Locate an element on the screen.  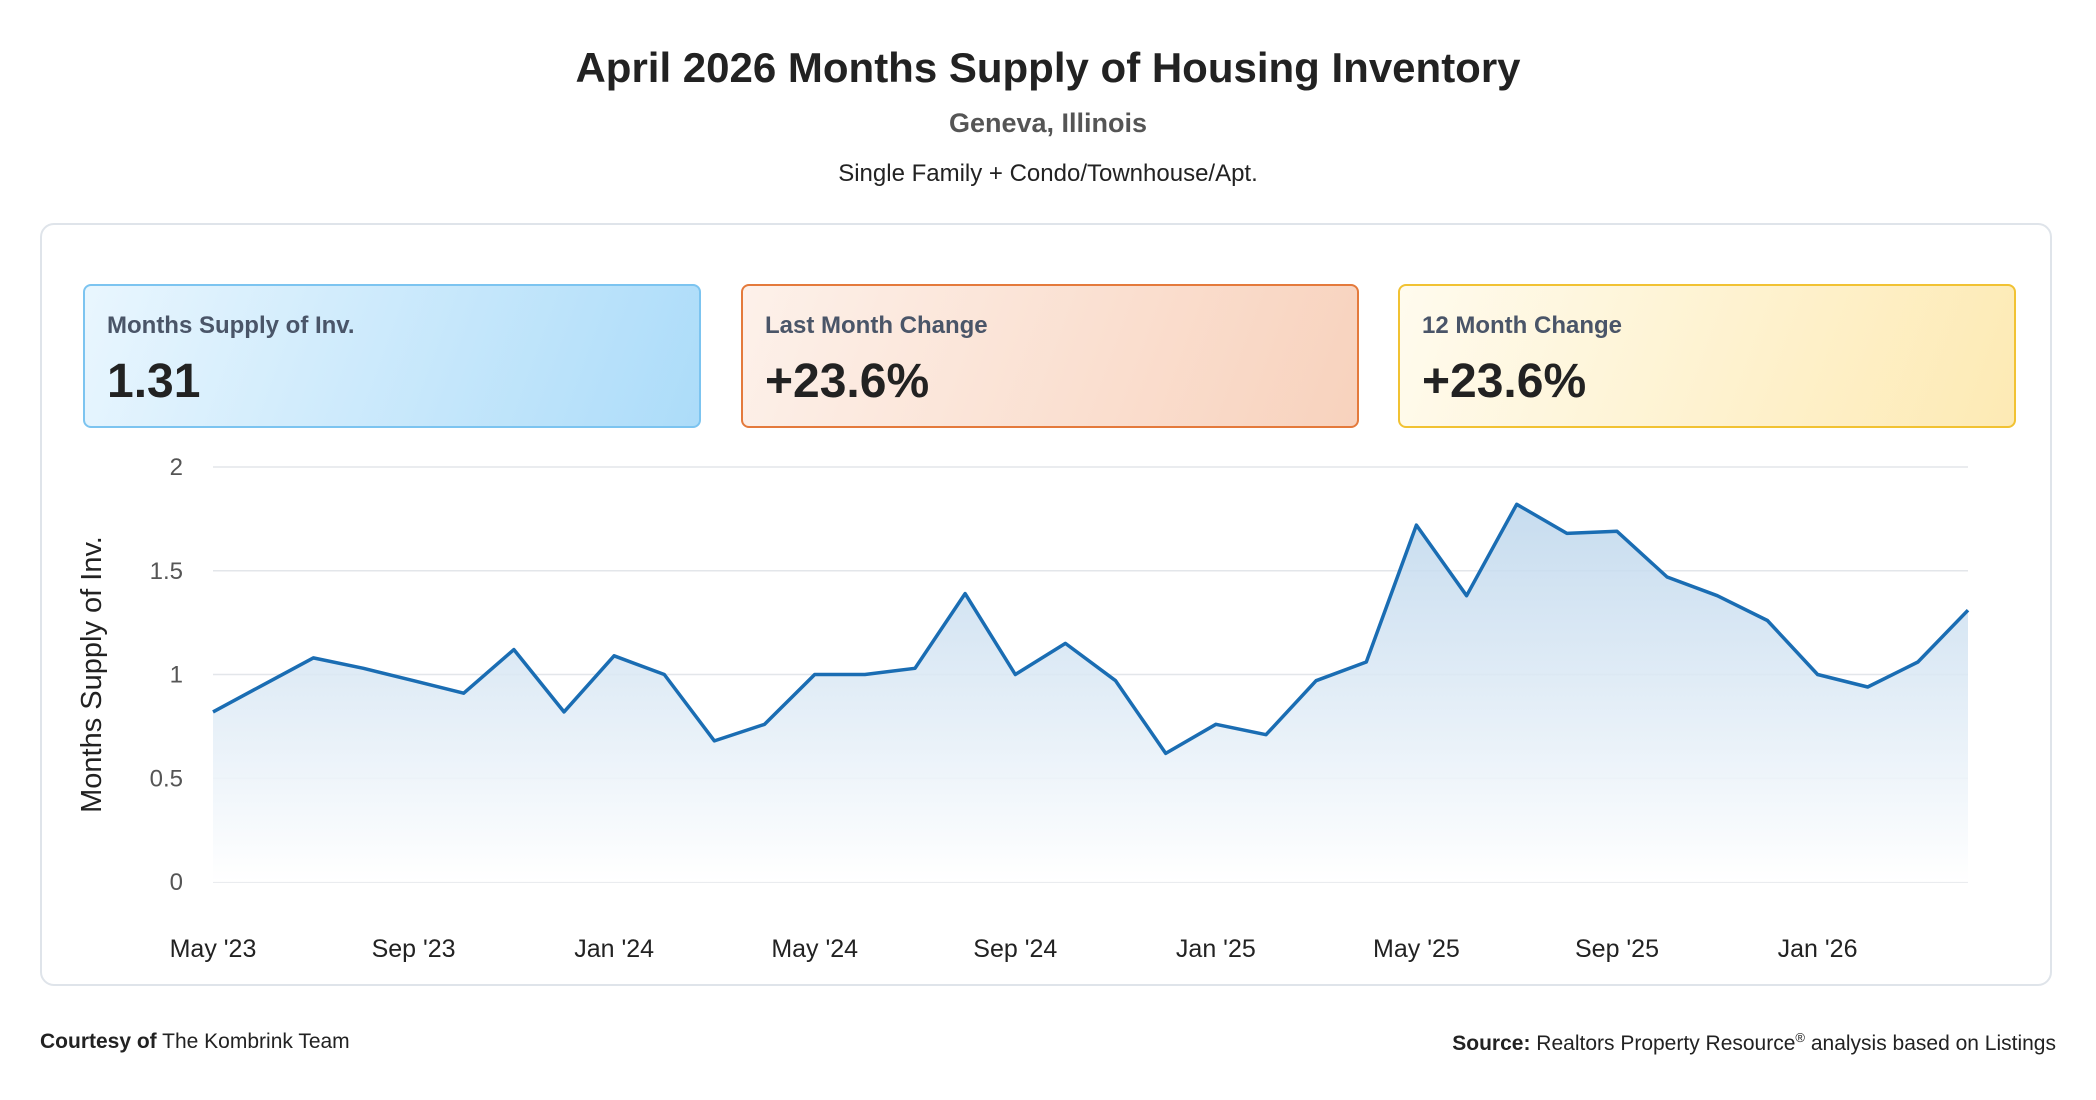
stat-card-12-month-change: 12 Month Change +23.6% is located at coordinates (1707, 356).